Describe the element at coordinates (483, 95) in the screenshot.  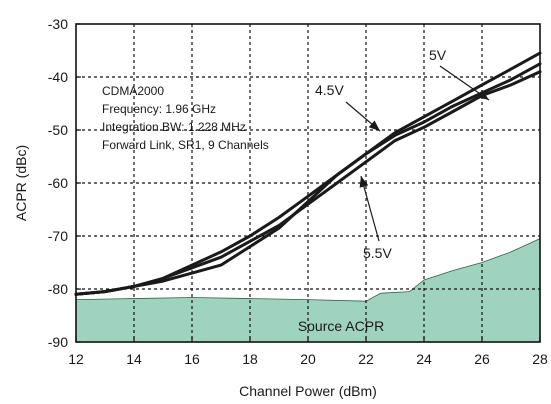
I see `arrowhead-5v` at that location.